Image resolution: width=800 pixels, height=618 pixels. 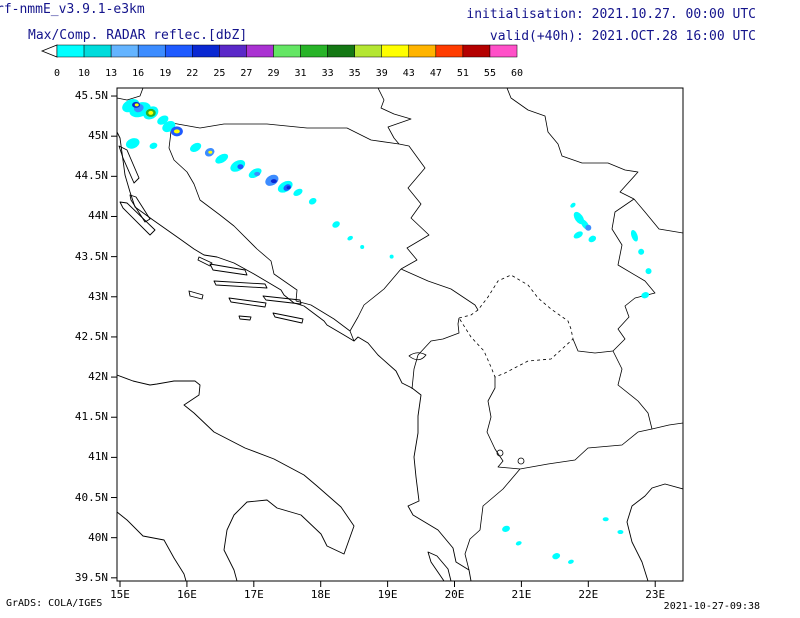 What do you see at coordinates (439, 289) in the screenshot?
I see `border-montenegro-serbia` at bounding box center [439, 289].